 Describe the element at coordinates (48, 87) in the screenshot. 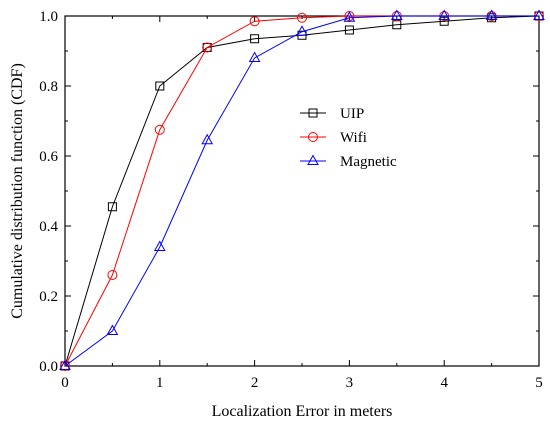

I see `y-tick-label: 0.8` at that location.